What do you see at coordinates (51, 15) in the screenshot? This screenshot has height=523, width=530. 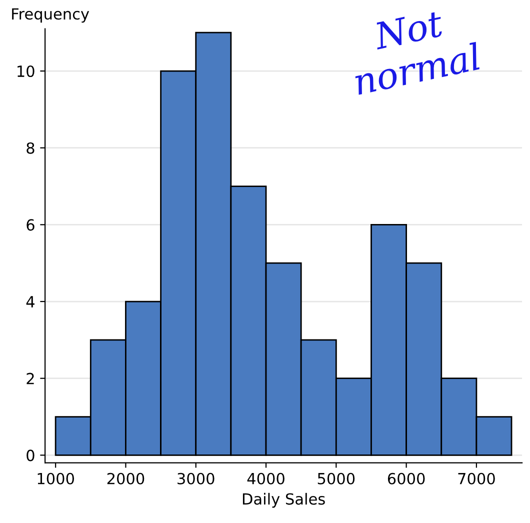 I see `y-axis-title: Frequency` at bounding box center [51, 15].